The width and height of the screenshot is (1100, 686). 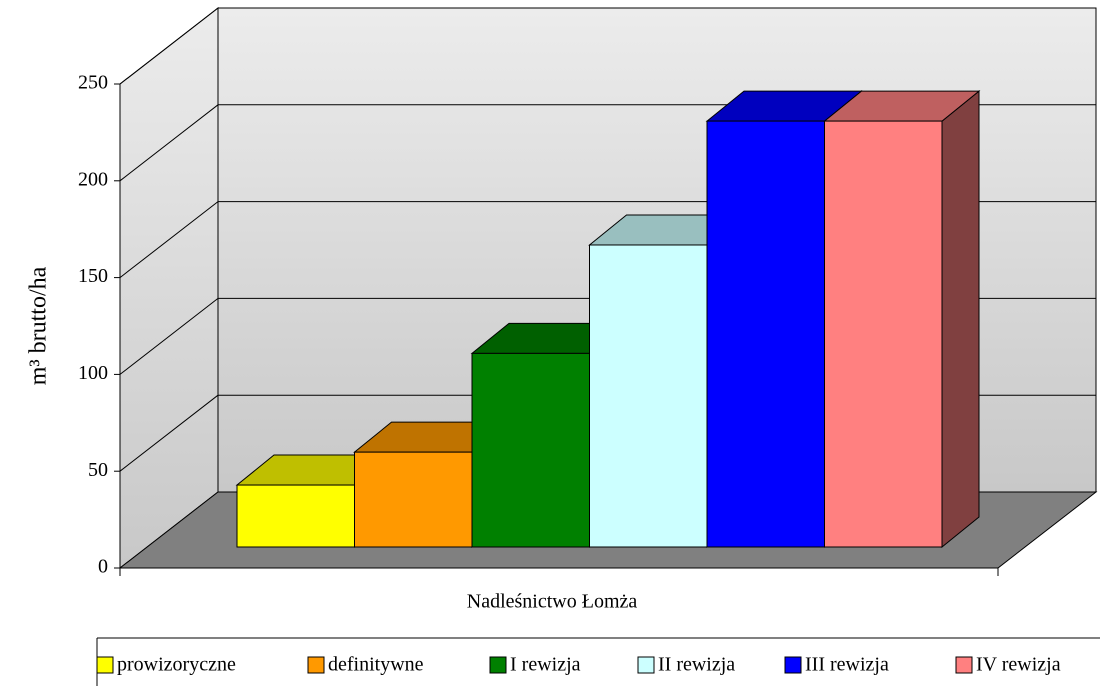 What do you see at coordinates (1018, 665) in the screenshot?
I see `legend-label: IV rewizja` at bounding box center [1018, 665].